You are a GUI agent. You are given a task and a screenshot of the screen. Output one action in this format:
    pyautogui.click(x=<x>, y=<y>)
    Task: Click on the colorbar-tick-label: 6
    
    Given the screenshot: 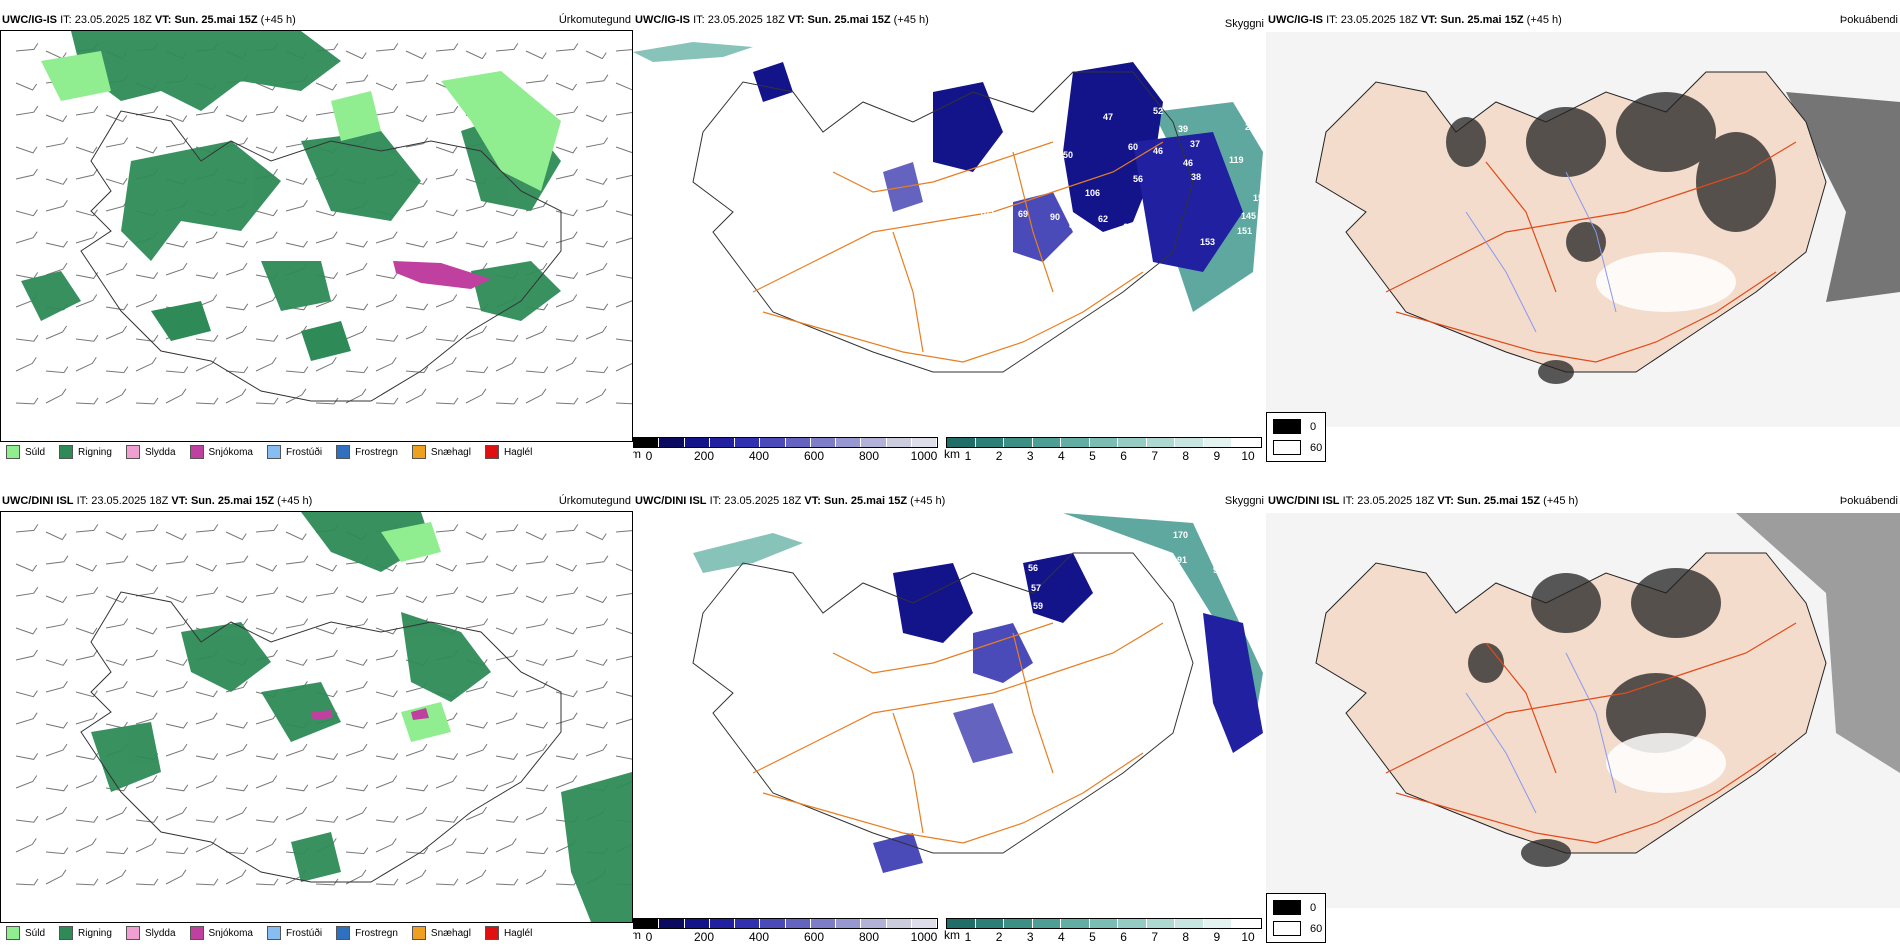 What is the action you would take?
    pyautogui.click(x=1123, y=456)
    